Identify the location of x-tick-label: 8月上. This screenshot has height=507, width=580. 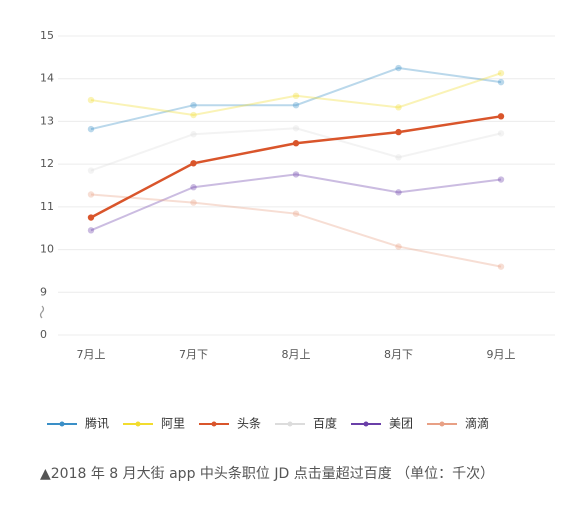
(296, 354).